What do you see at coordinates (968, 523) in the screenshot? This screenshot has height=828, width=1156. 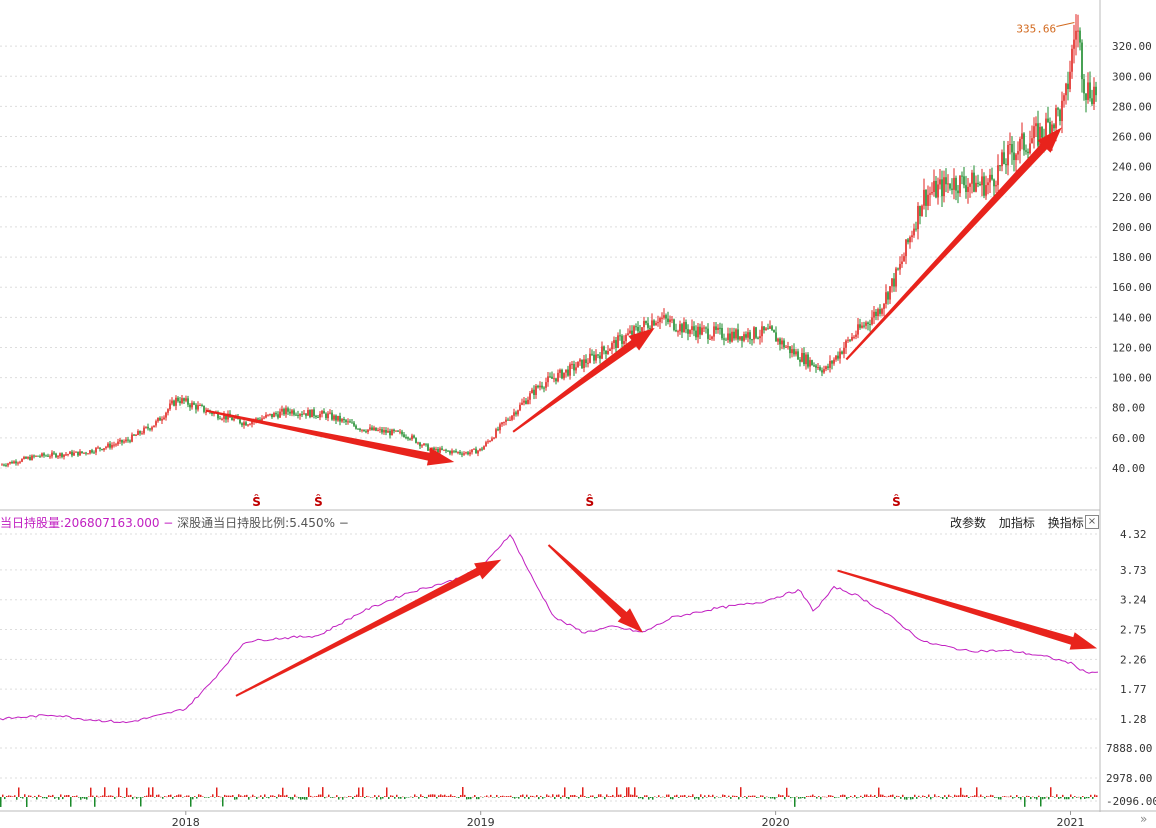 I see `edit-params-button: 改参数` at bounding box center [968, 523].